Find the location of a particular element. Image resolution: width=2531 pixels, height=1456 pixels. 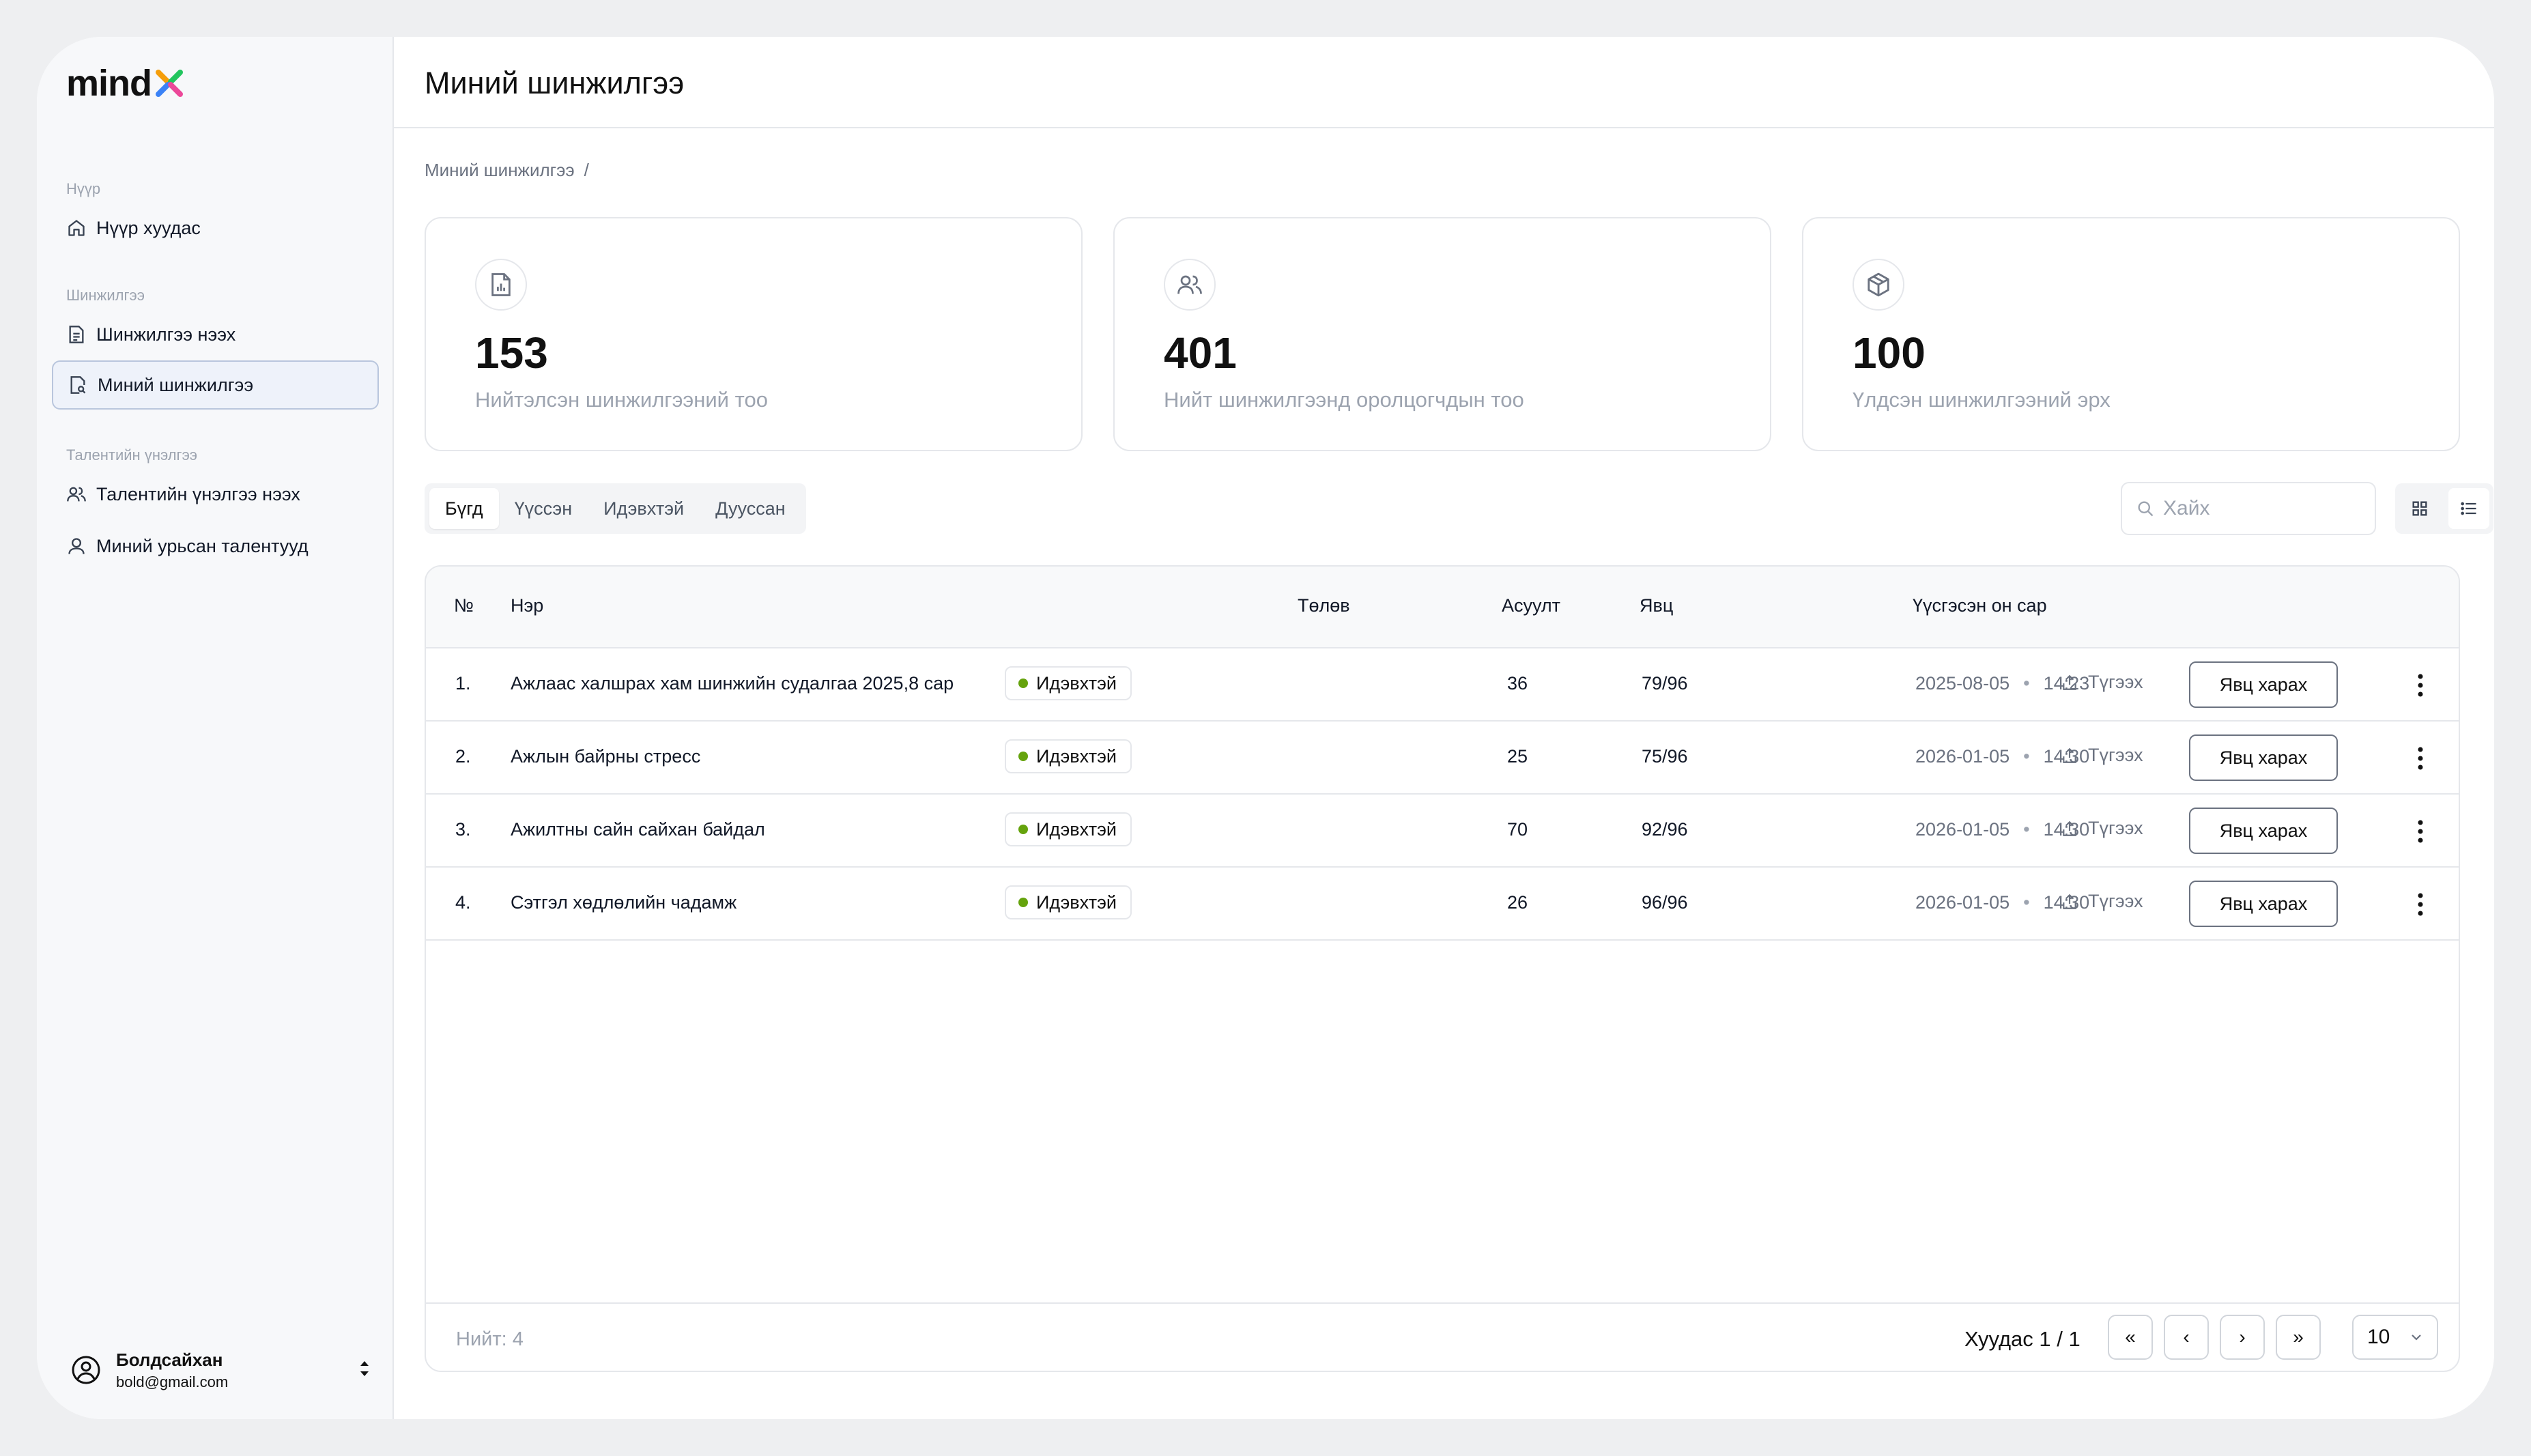

user-info: Болдсайхан bold@gmail.com is located at coordinates (172, 1370).